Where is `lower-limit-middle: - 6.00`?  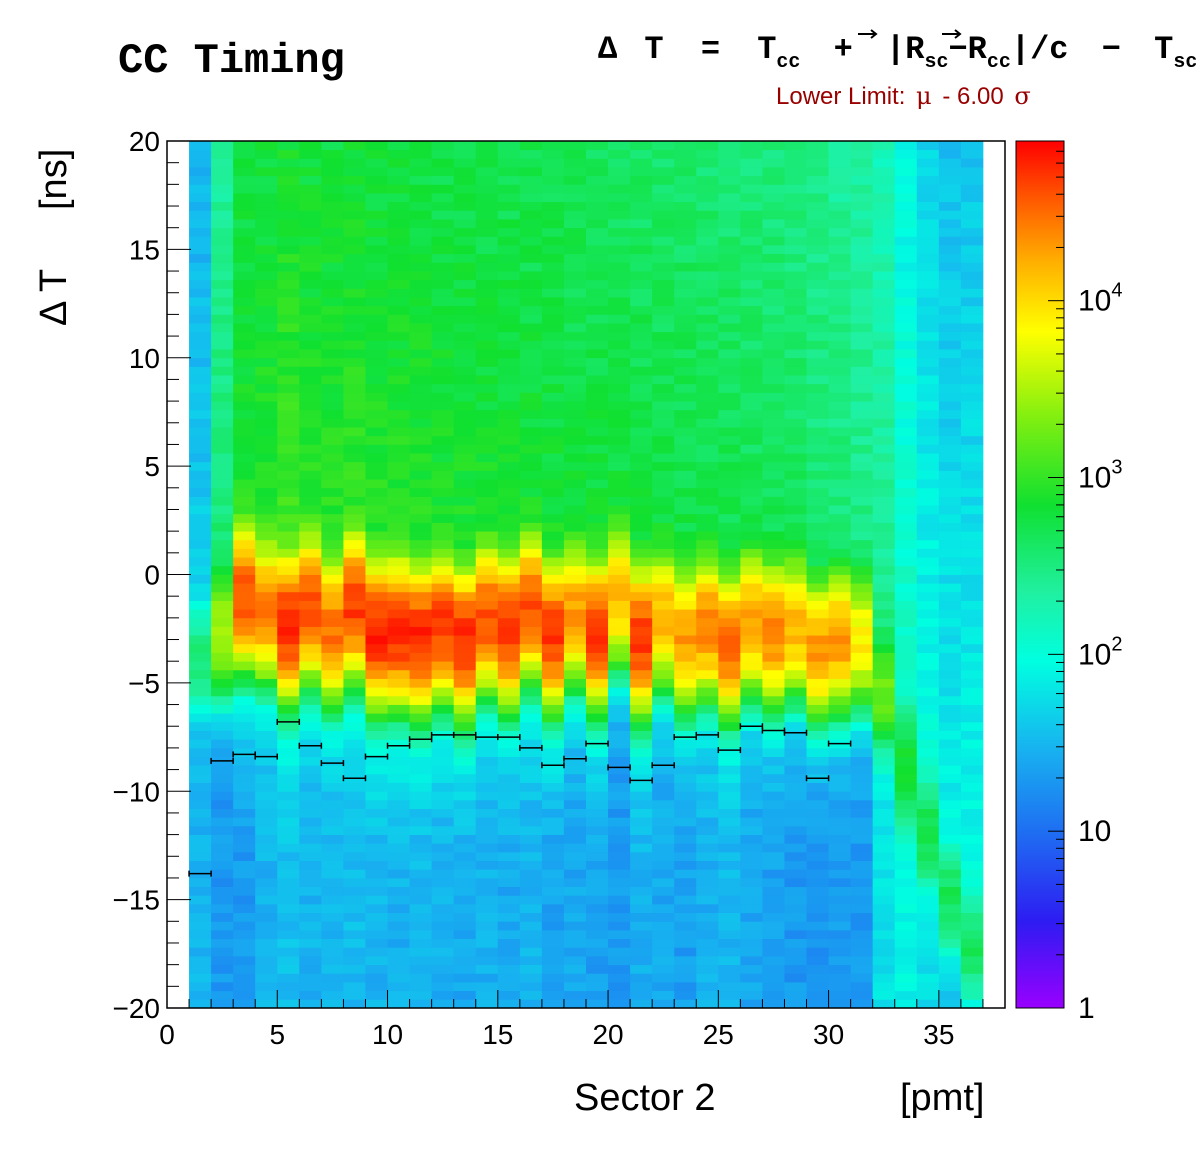 lower-limit-middle: - 6.00 is located at coordinates (972, 96).